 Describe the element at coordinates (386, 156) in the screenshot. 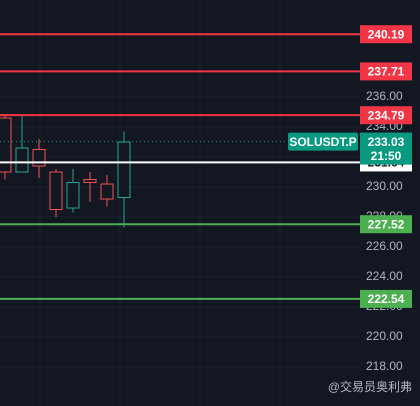

I see `countdown-label: 21:50` at that location.